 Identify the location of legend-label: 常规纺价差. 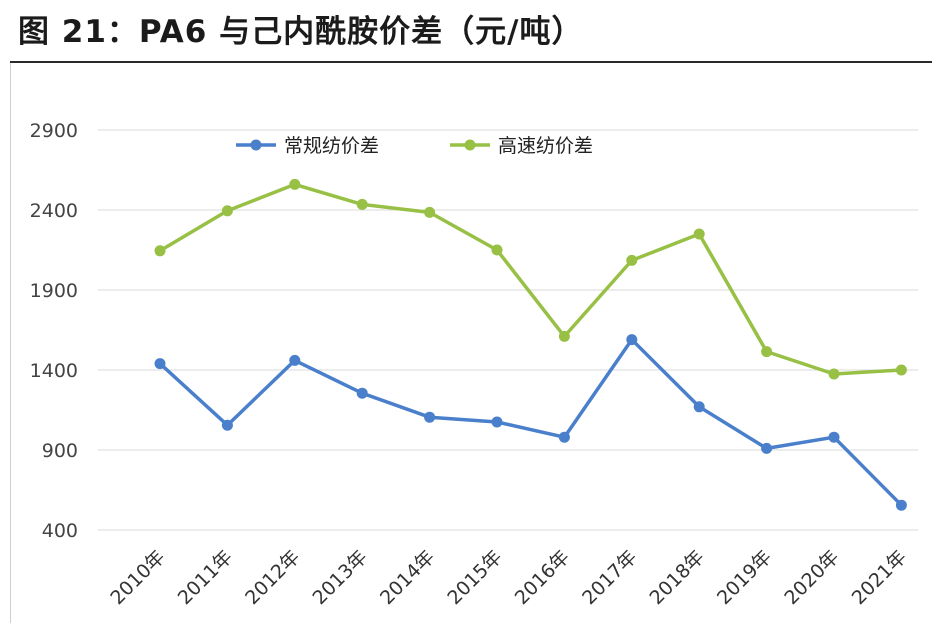
(331, 146).